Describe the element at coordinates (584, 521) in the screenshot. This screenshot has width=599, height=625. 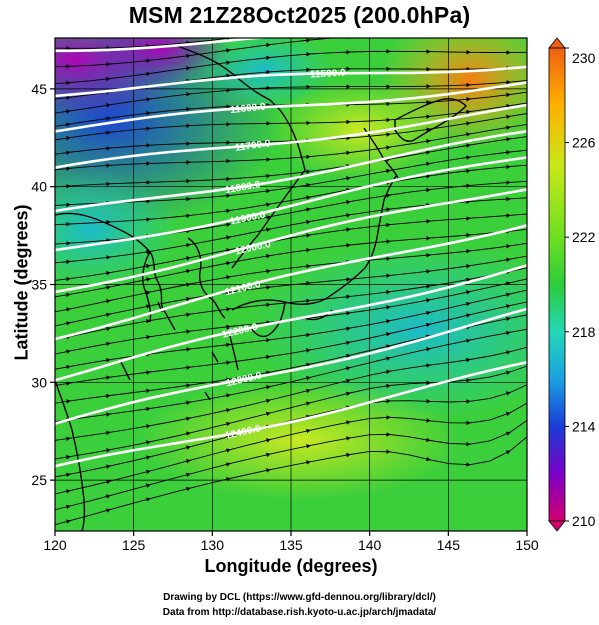
I see `colorbar-label: 210` at that location.